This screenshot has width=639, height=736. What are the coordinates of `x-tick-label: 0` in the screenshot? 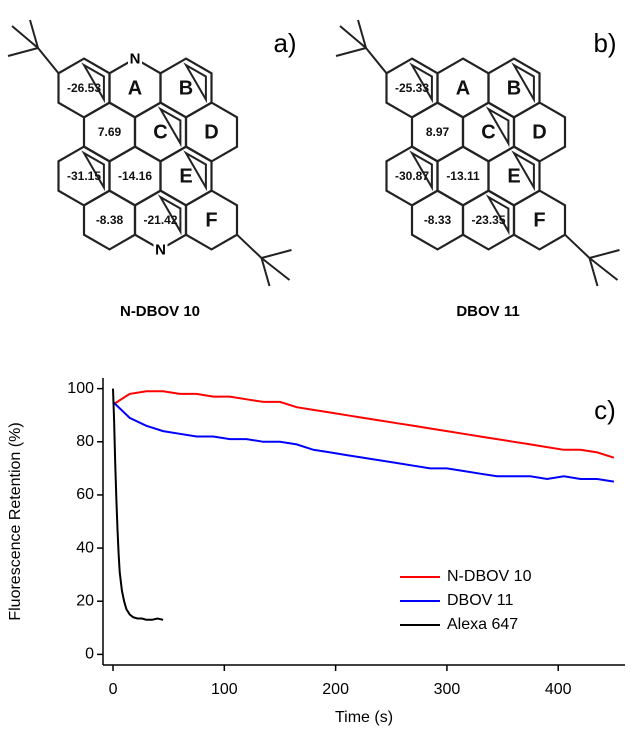 It's located at (113, 689).